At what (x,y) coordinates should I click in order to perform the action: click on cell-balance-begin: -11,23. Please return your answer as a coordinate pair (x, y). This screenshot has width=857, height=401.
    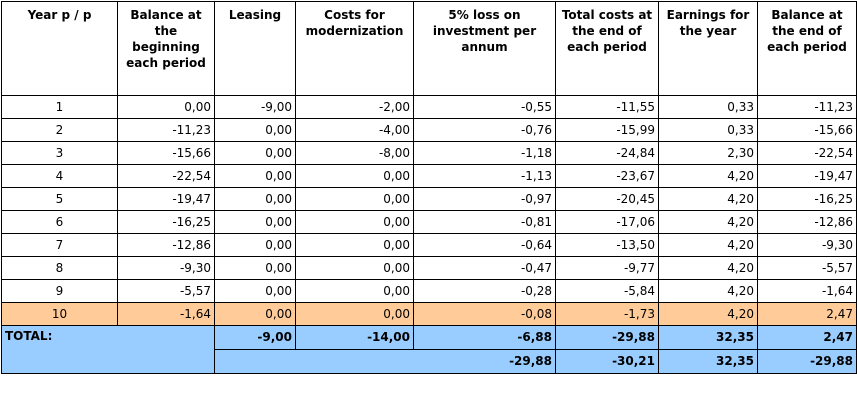
    Looking at the image, I should click on (166, 130).